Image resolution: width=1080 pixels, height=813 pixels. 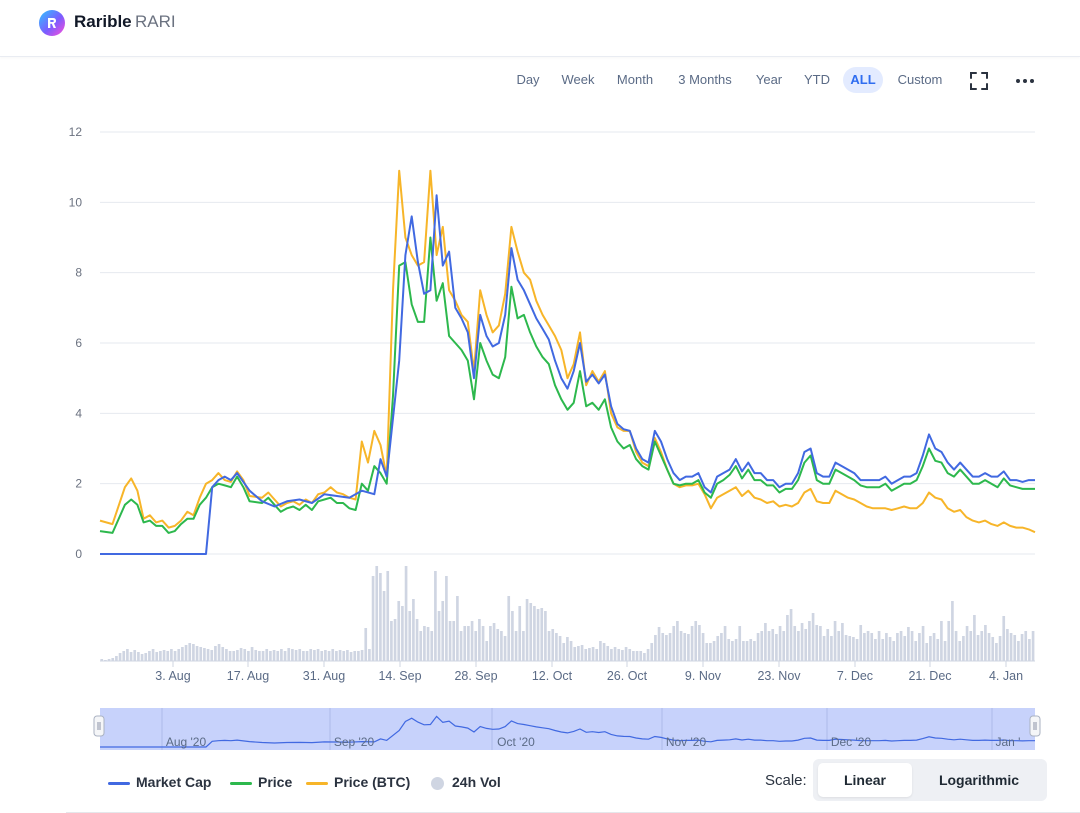 I want to click on y-axis-ticks: 0 2 4 6 8 10 12, so click(x=76, y=343).